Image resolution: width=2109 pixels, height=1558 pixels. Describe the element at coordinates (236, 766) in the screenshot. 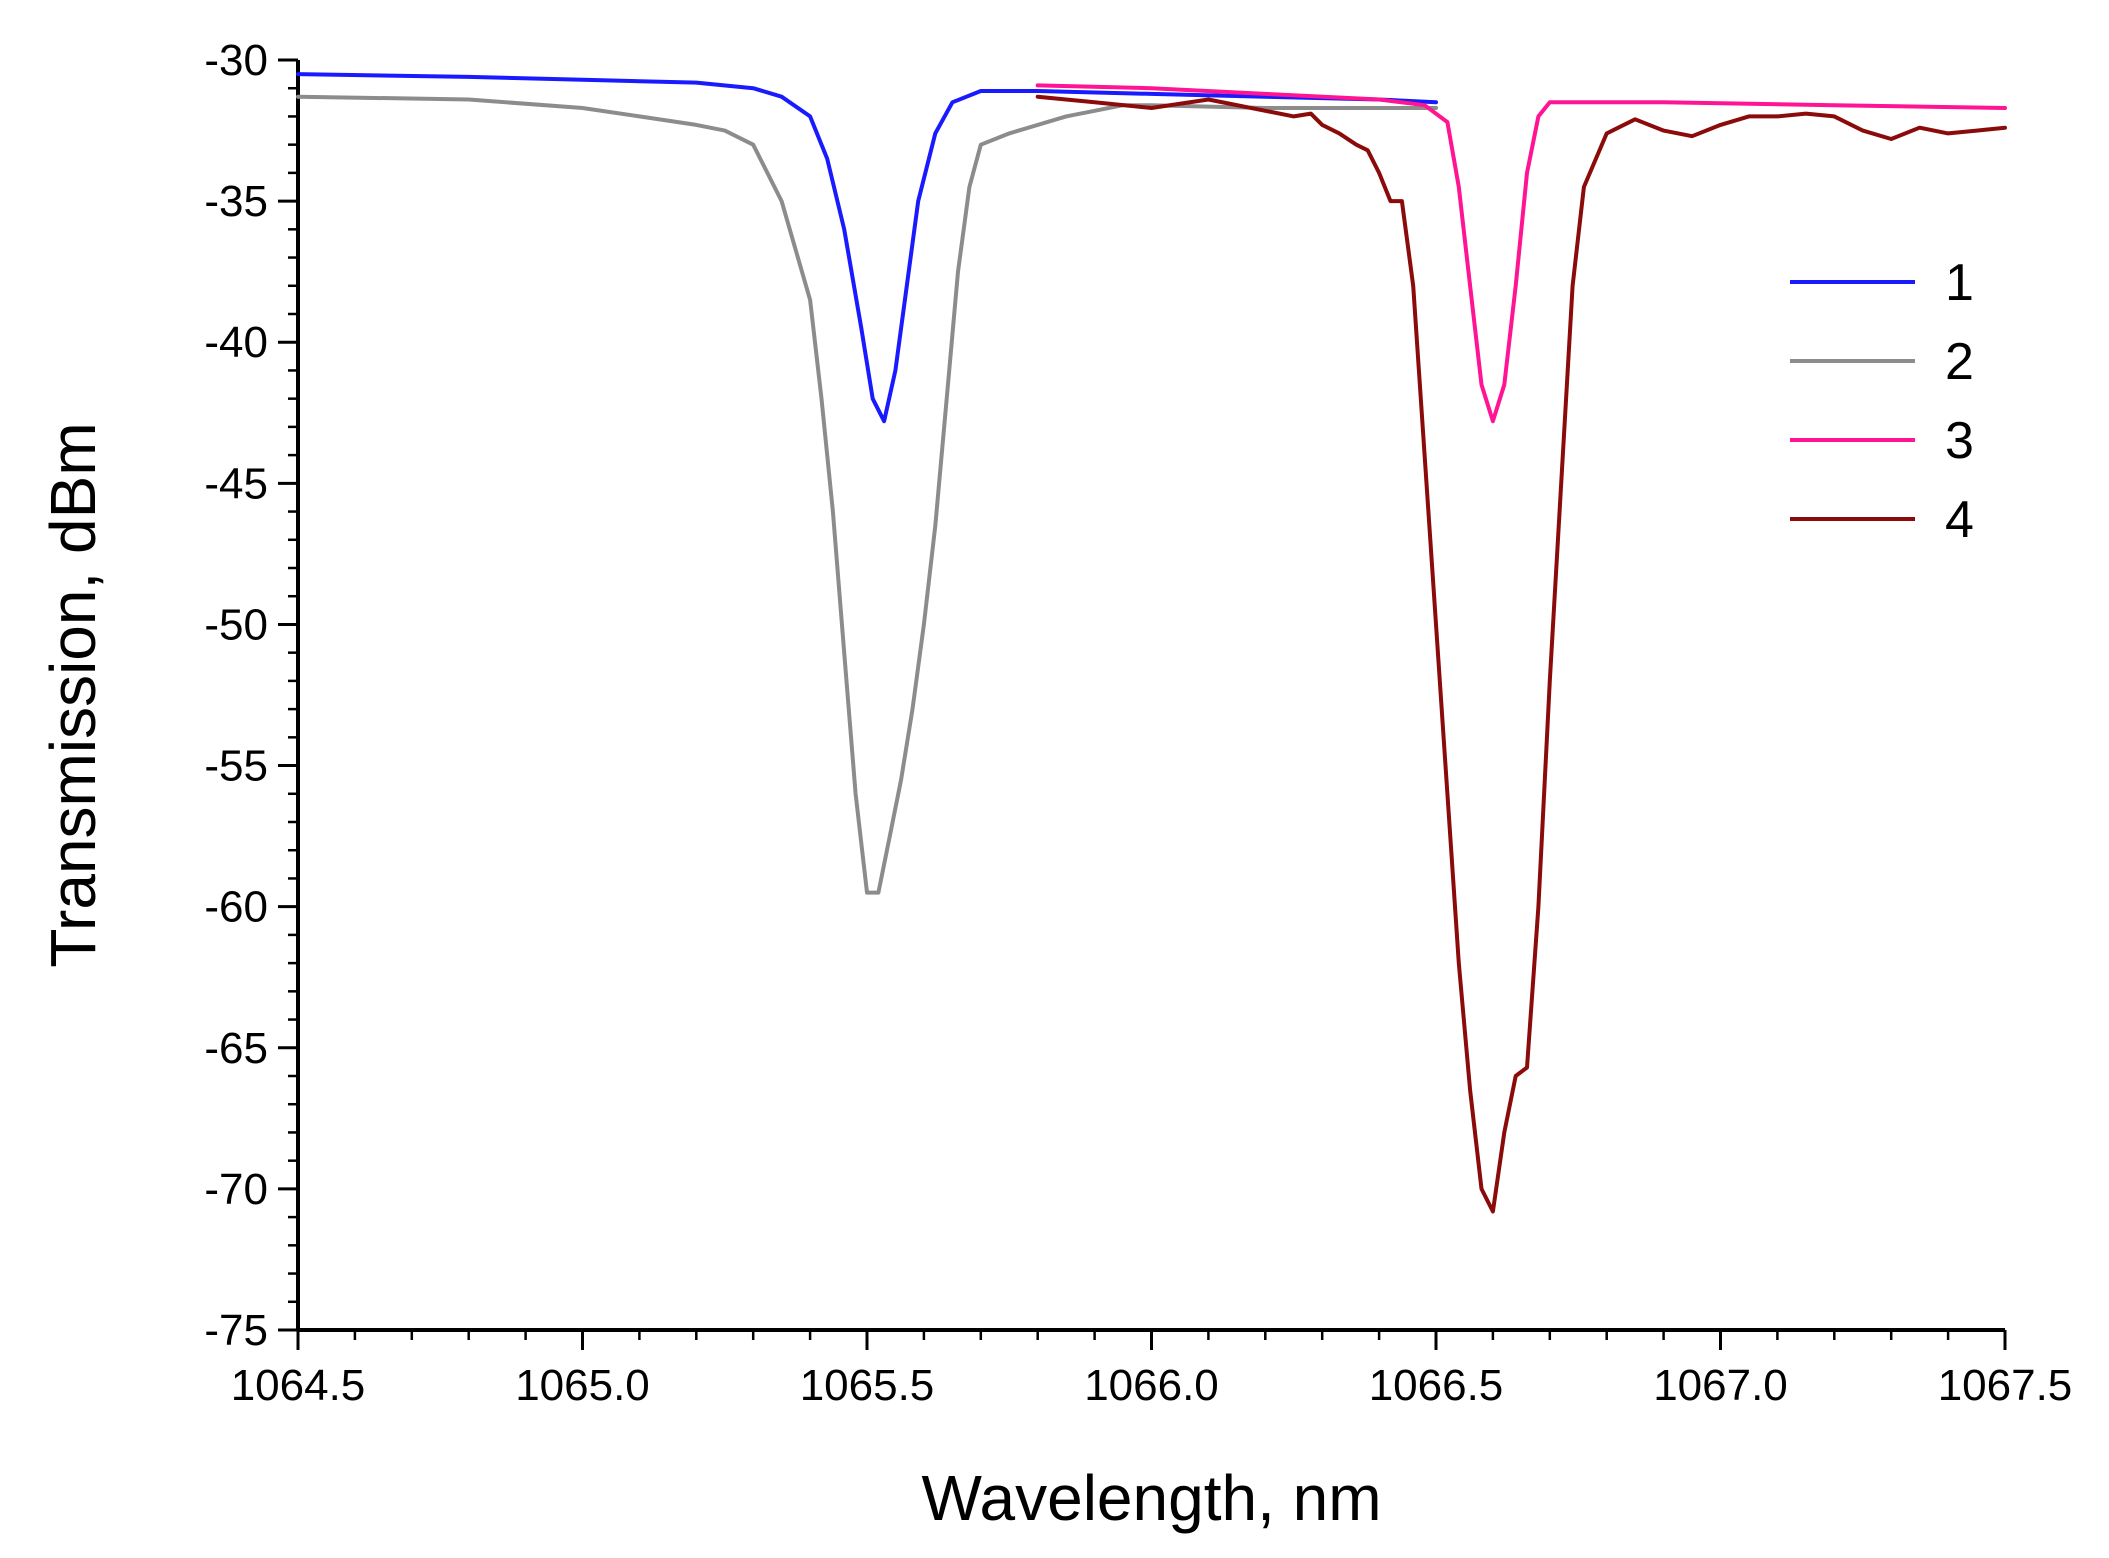

I see `y-tick-label: -55` at that location.